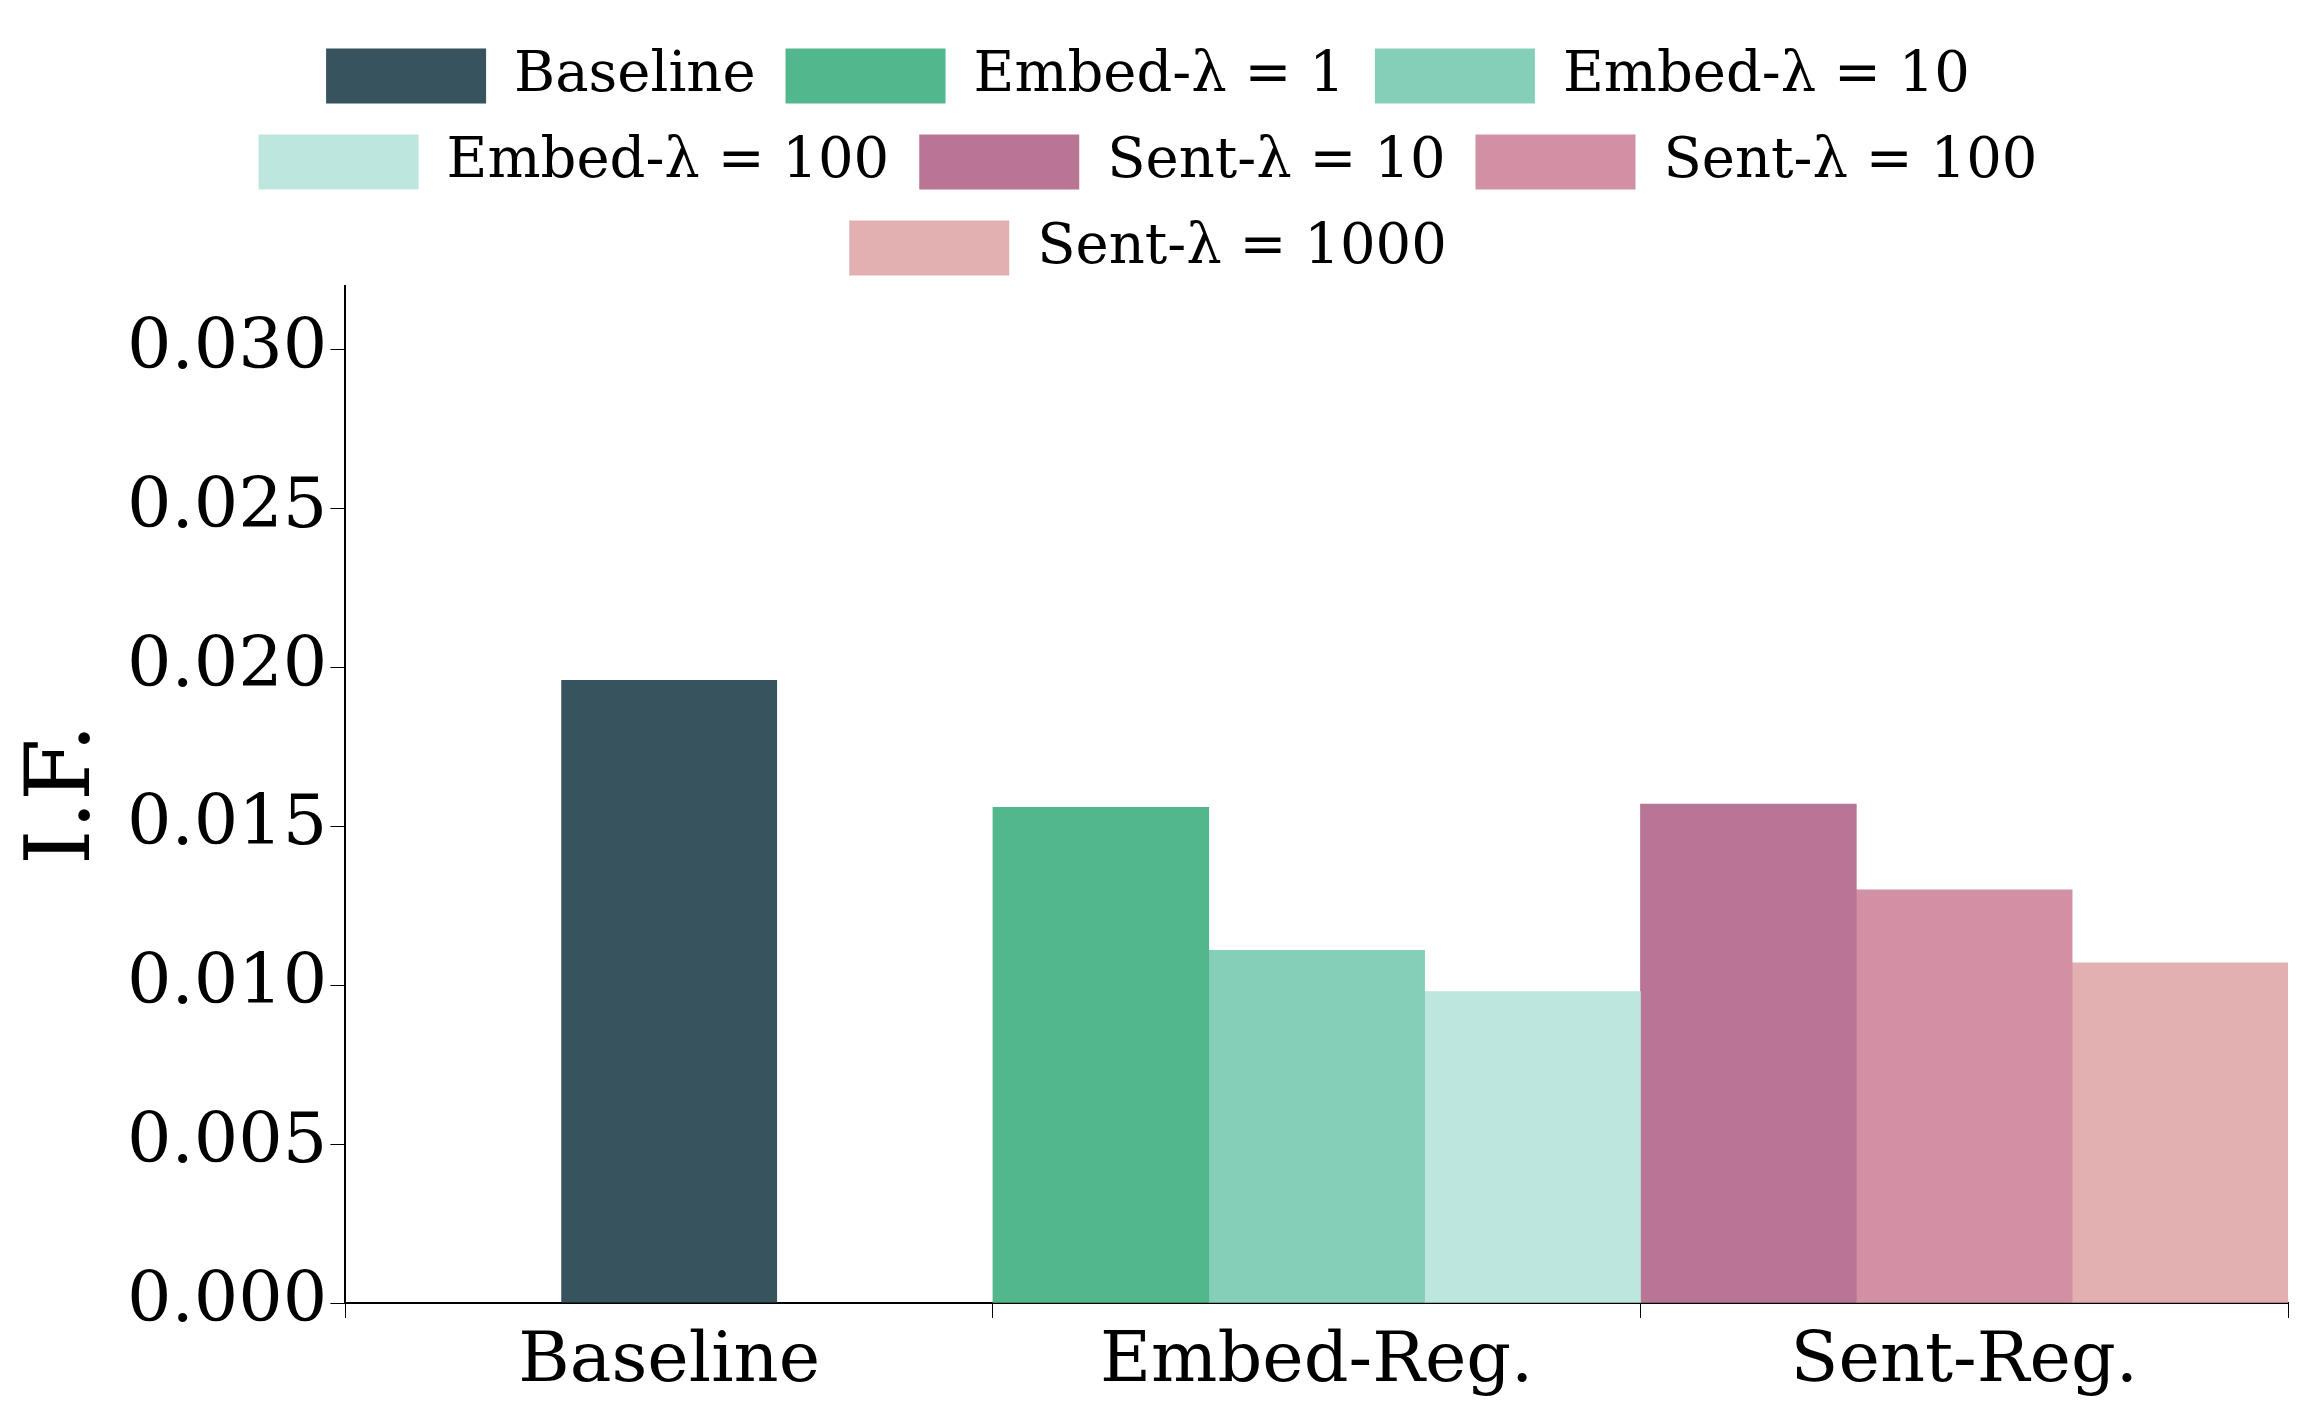 The width and height of the screenshot is (2312, 1423). I want to click on y-tick-label: 0.025, so click(227, 502).